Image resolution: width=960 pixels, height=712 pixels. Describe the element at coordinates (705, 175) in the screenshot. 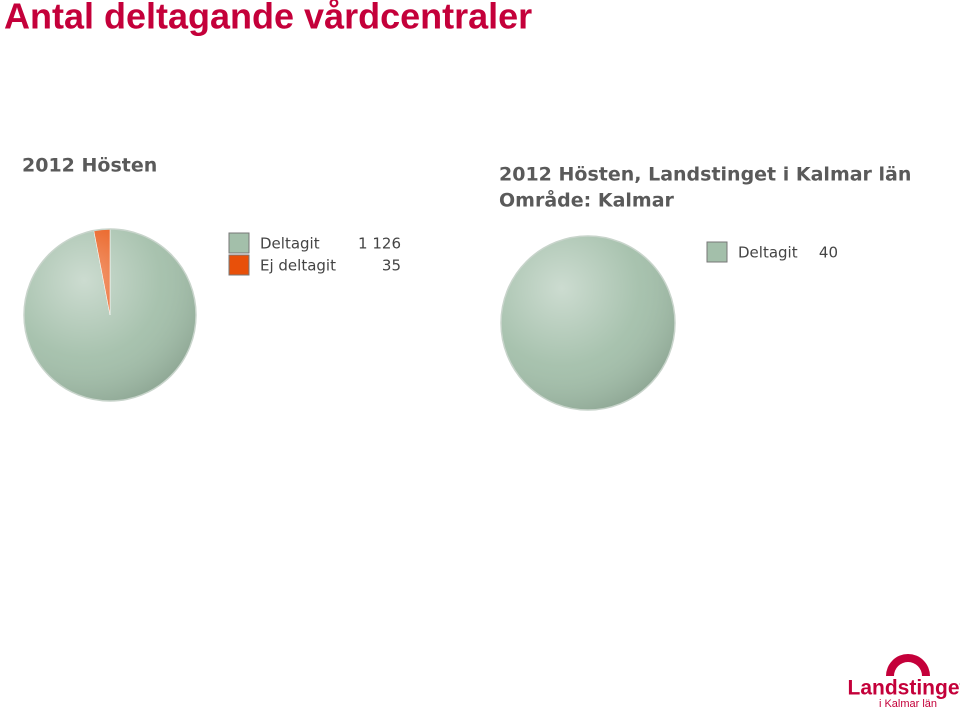

I see `chart-title: 2012 Hösten, Landstinget i Kalmar län` at that location.